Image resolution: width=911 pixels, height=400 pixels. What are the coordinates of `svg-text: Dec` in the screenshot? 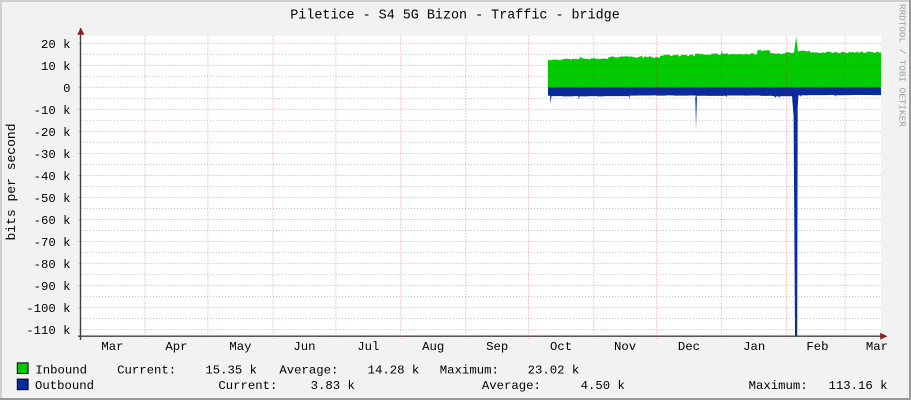 It's located at (689, 347).